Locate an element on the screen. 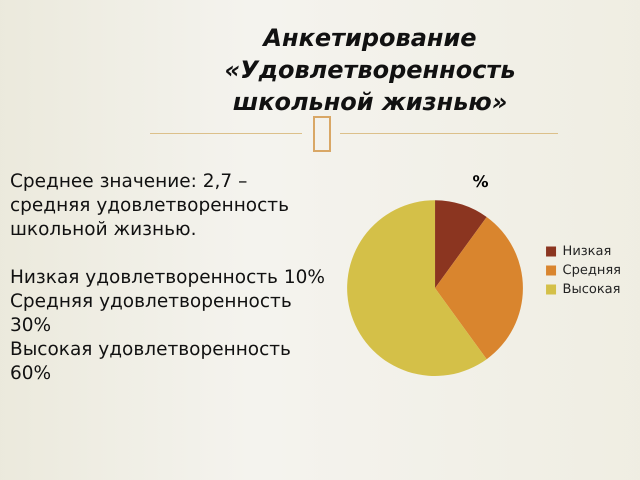  legend-label: Низкая is located at coordinates (587, 251).